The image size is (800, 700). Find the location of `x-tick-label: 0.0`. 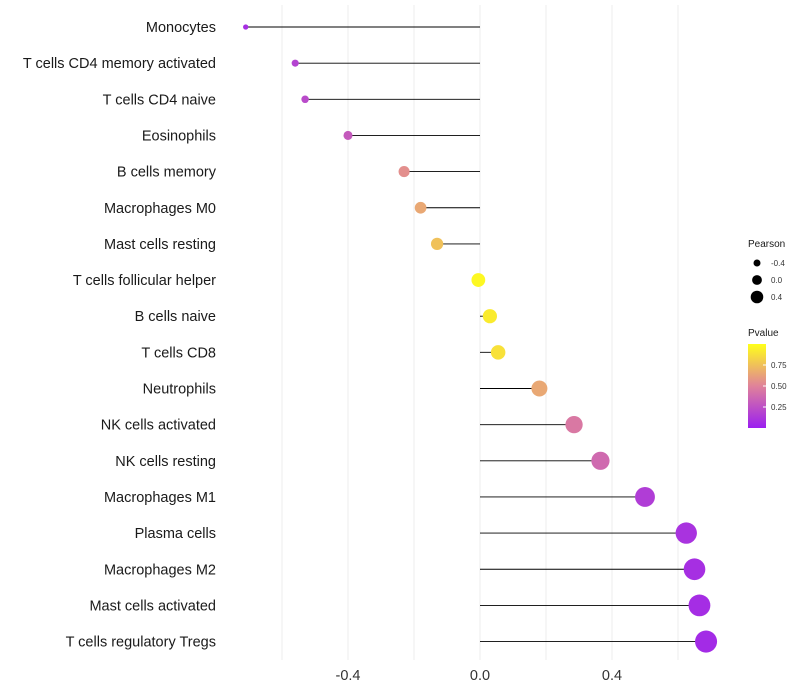

x-tick-label: 0.0 is located at coordinates (480, 676).